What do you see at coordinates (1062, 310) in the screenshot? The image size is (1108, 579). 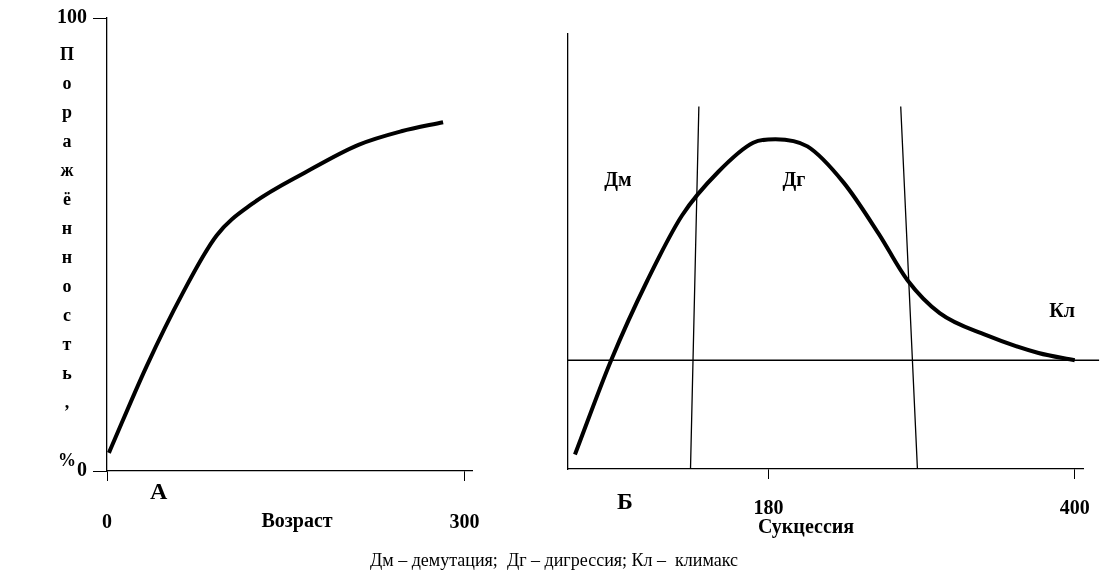 I see `annotation: Кл` at bounding box center [1062, 310].